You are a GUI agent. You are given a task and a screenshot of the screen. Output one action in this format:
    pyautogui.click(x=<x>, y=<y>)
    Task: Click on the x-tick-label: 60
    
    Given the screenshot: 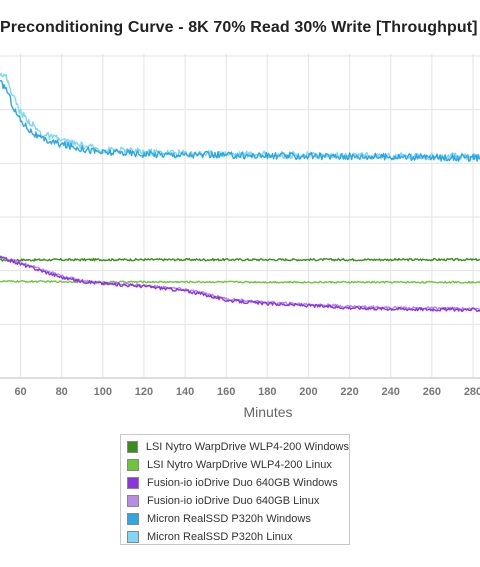 What is the action you would take?
    pyautogui.click(x=20, y=392)
    